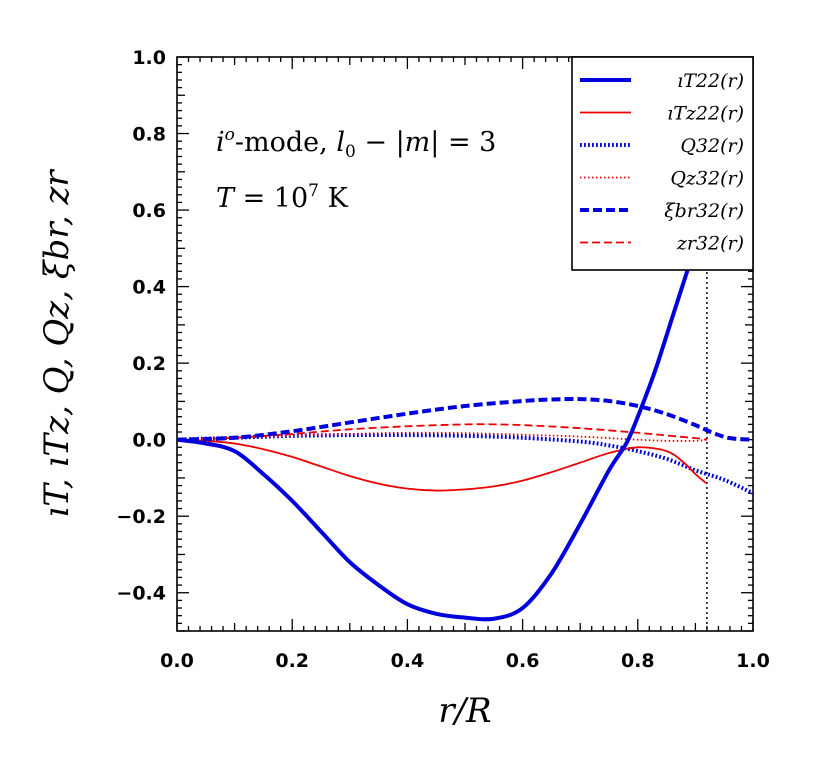  Describe the element at coordinates (282, 197) in the screenshot. I see `temperature-annotation: T = 107 K` at that location.